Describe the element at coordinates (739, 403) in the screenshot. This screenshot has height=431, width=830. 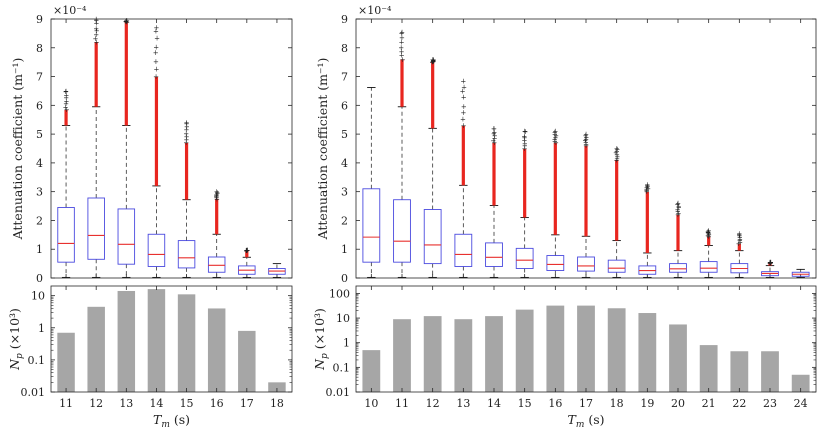
I see `x-tick-label: 22` at that location.